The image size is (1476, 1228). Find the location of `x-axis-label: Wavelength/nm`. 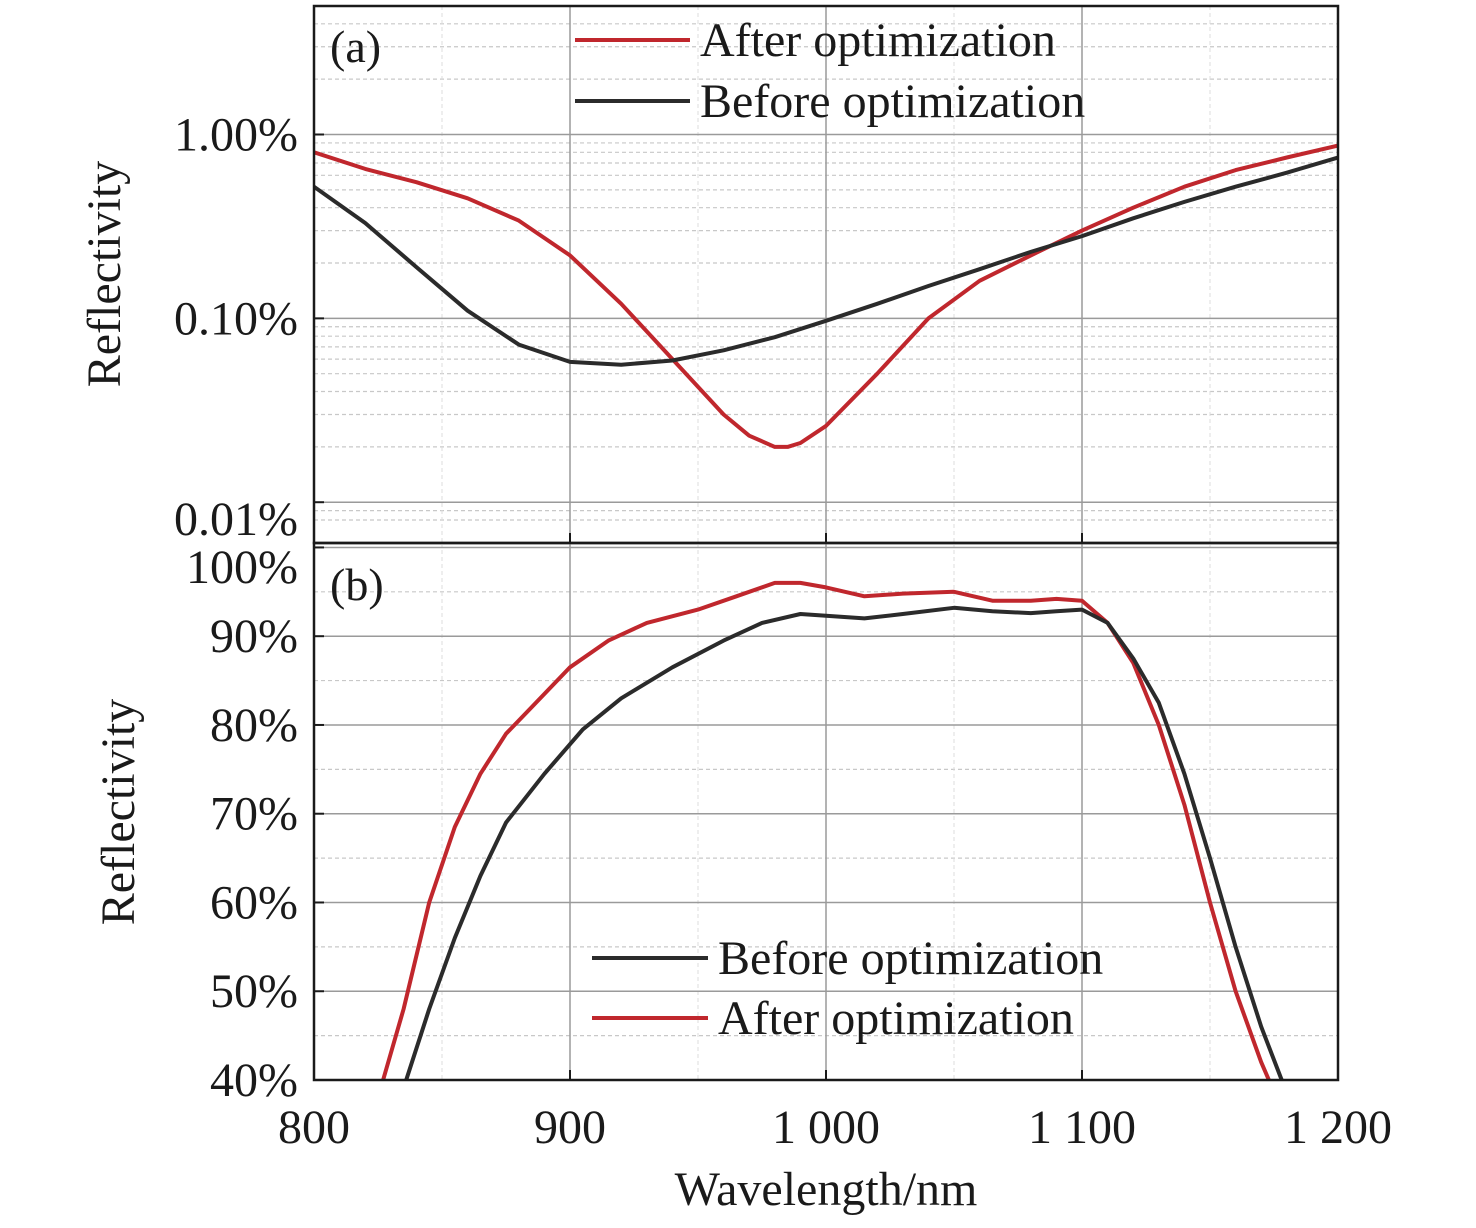

x-axis-label: Wavelength/nm is located at coordinates (826, 1189).